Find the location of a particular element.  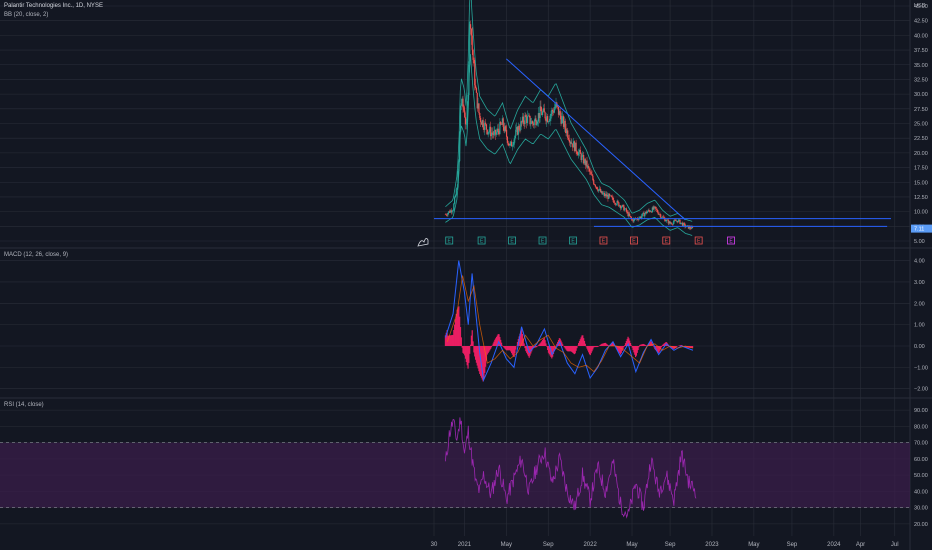

earnings-marker-label: E is located at coordinates (573, 242).